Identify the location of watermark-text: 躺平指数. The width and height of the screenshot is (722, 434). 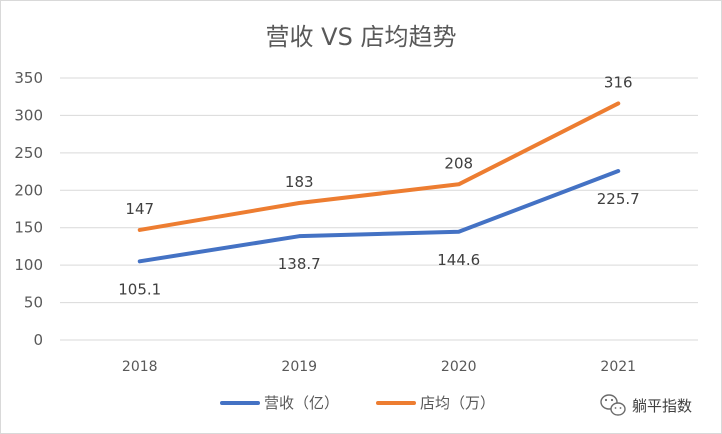
(662, 406).